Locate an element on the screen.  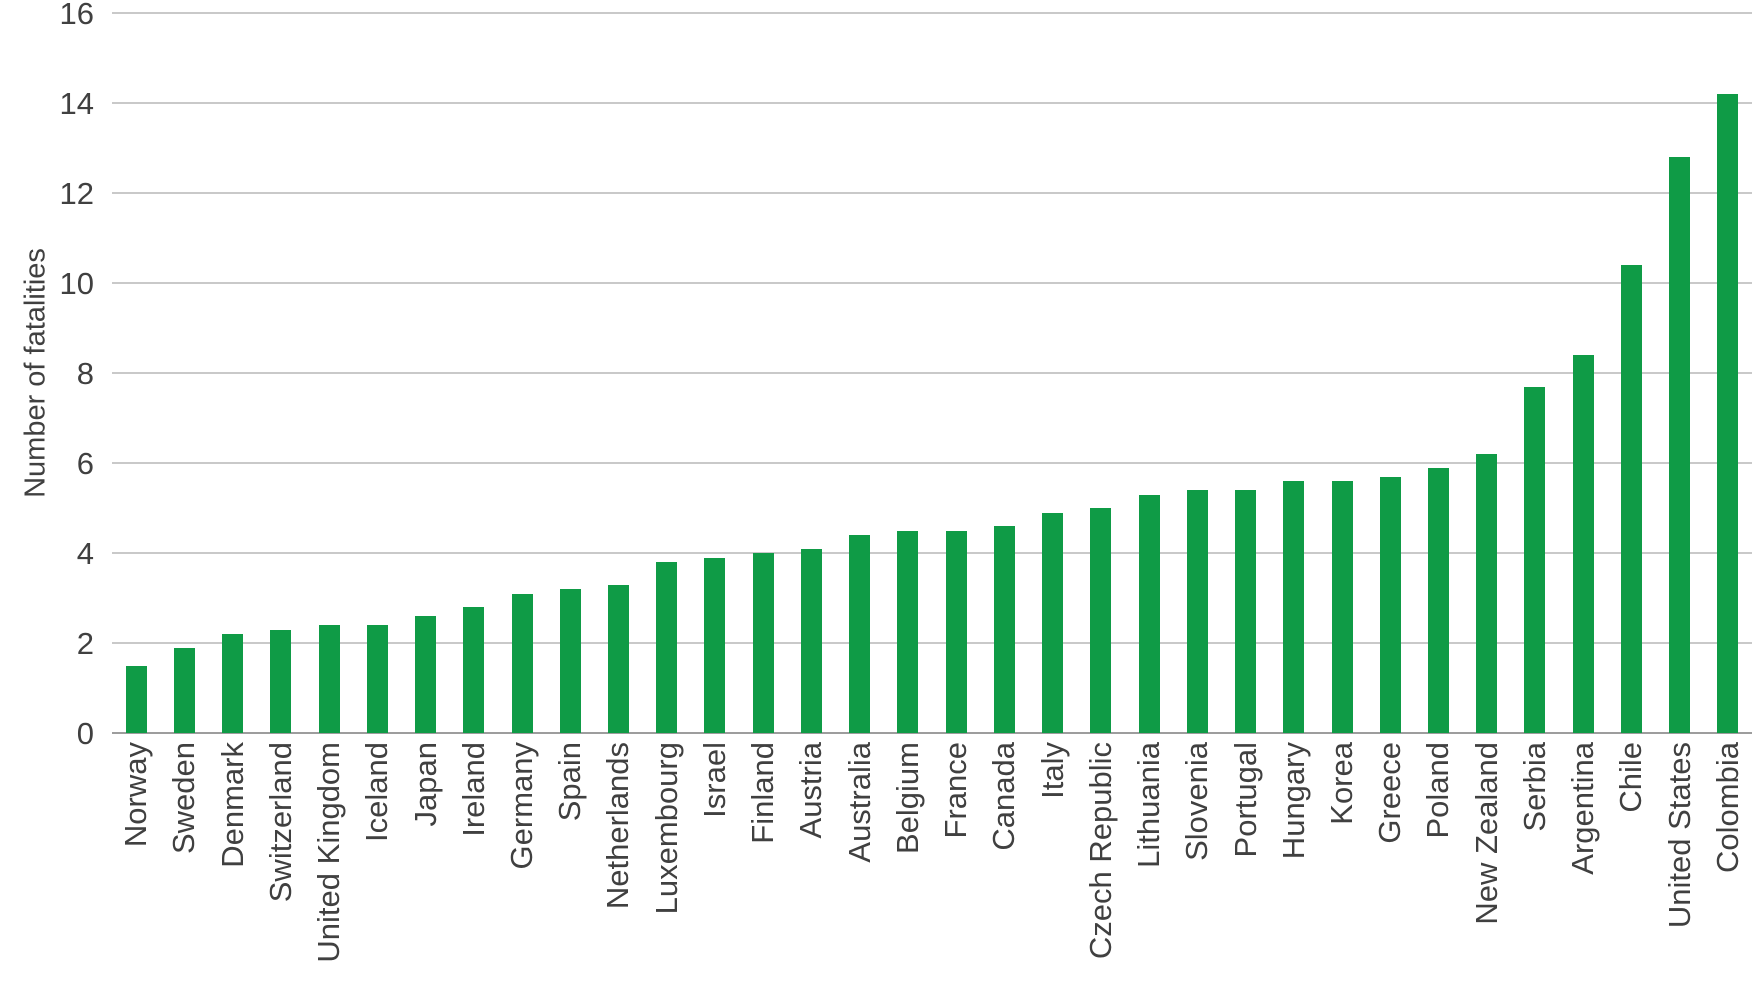
x-label-united-kingdom: United Kingdom is located at coordinates (329, 852).